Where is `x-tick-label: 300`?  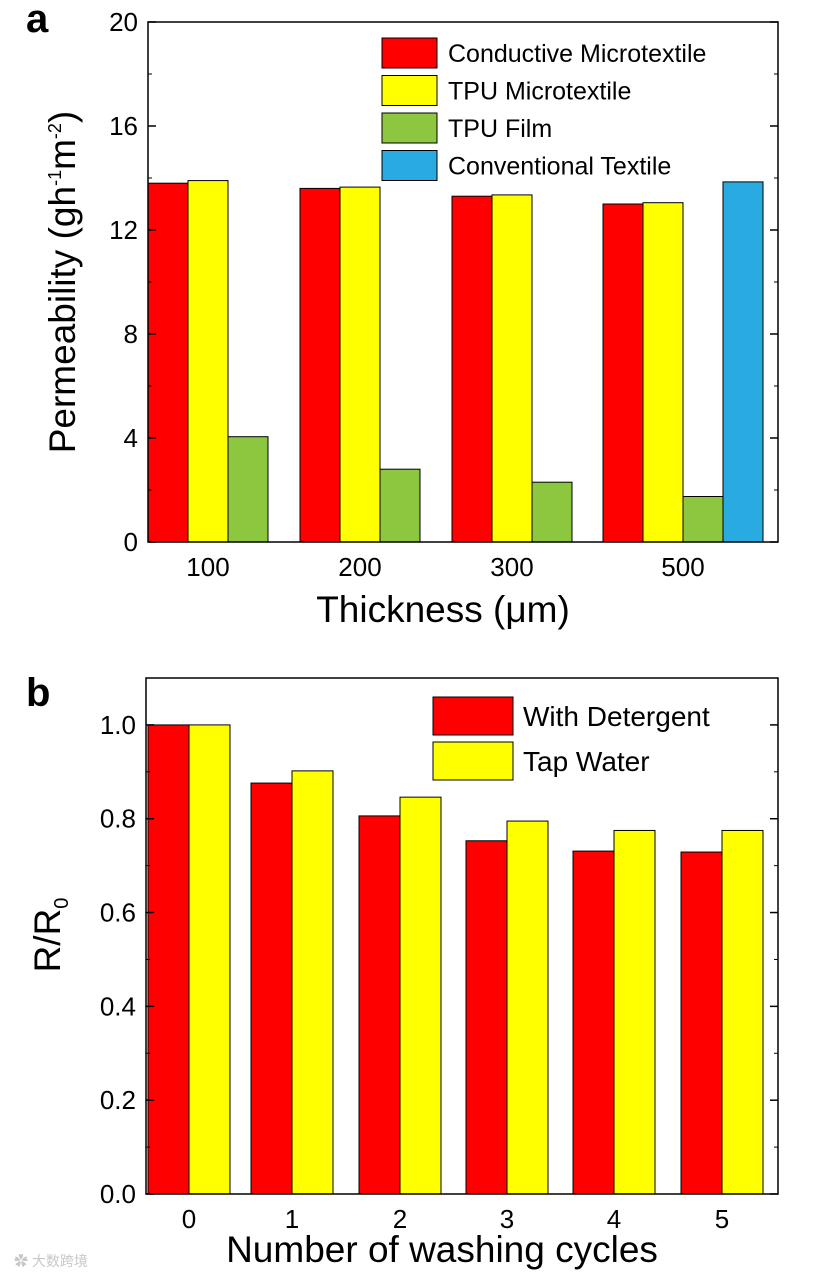
x-tick-label: 300 is located at coordinates (511, 567).